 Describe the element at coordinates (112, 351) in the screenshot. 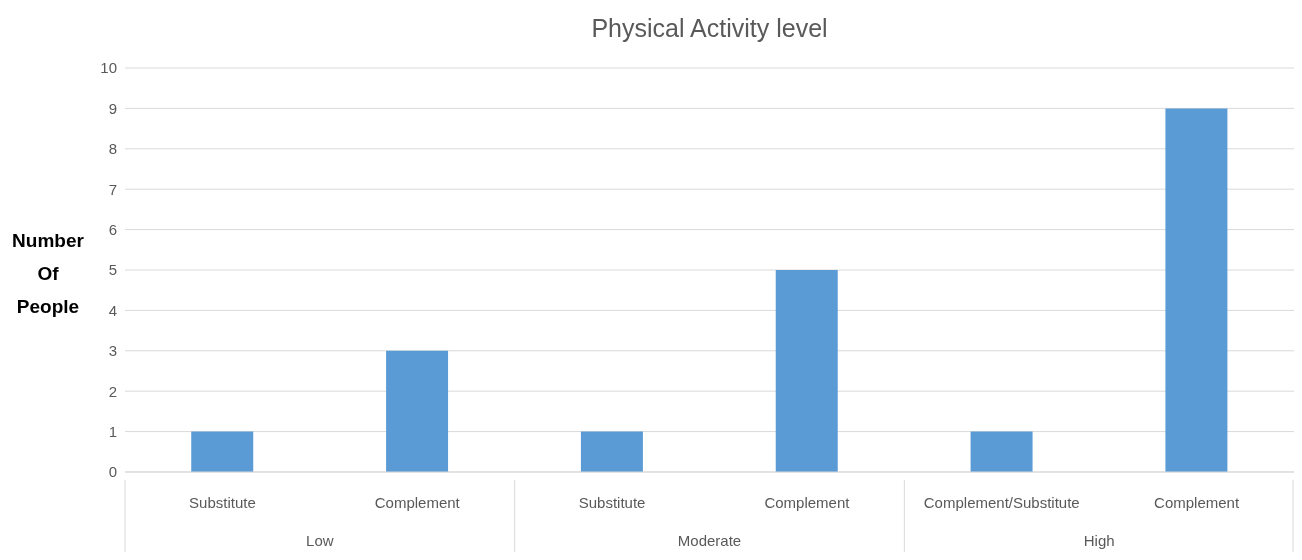

I see `y-tick-label: 3` at that location.